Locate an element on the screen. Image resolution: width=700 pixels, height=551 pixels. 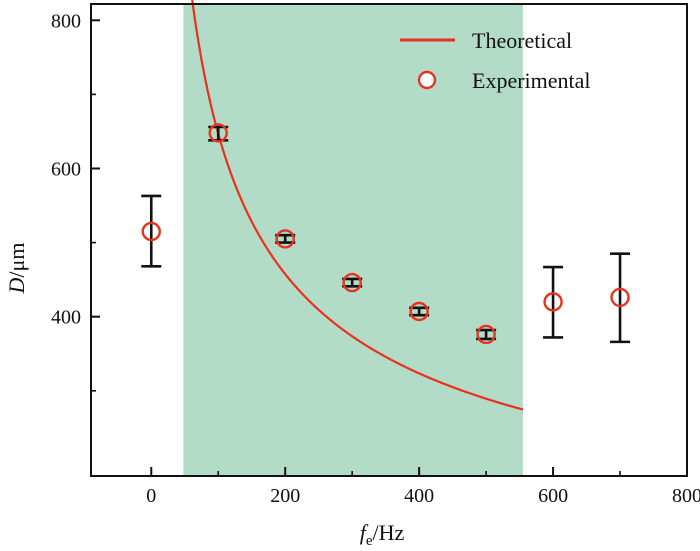
y-axis-title: D/μm is located at coordinates (16, 269).